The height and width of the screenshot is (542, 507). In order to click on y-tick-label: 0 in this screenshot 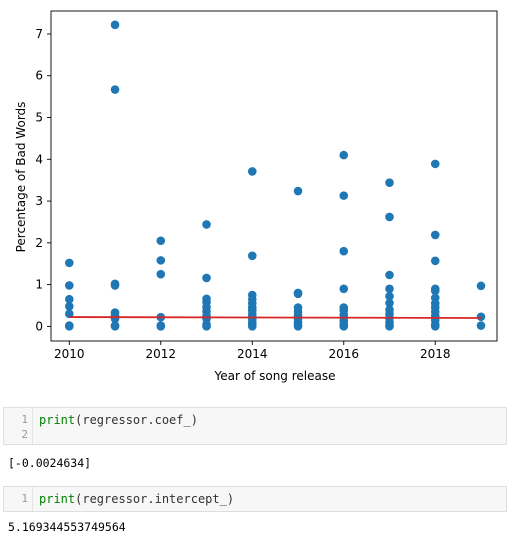, I will do `click(39, 326)`.